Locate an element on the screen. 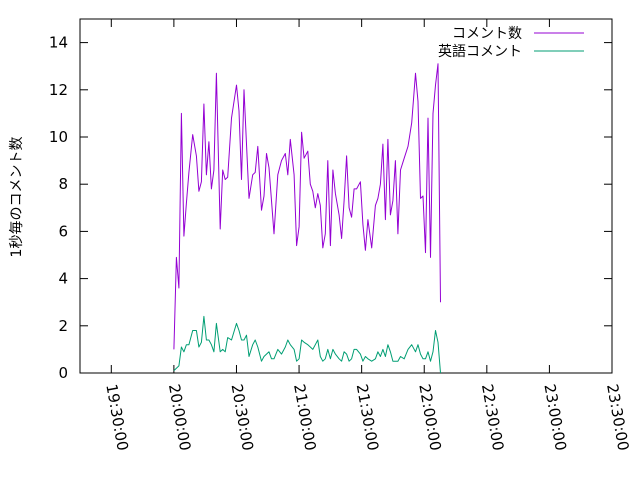 The width and height of the screenshot is (640, 480). y-tick-label: 12 is located at coordinates (58, 90).